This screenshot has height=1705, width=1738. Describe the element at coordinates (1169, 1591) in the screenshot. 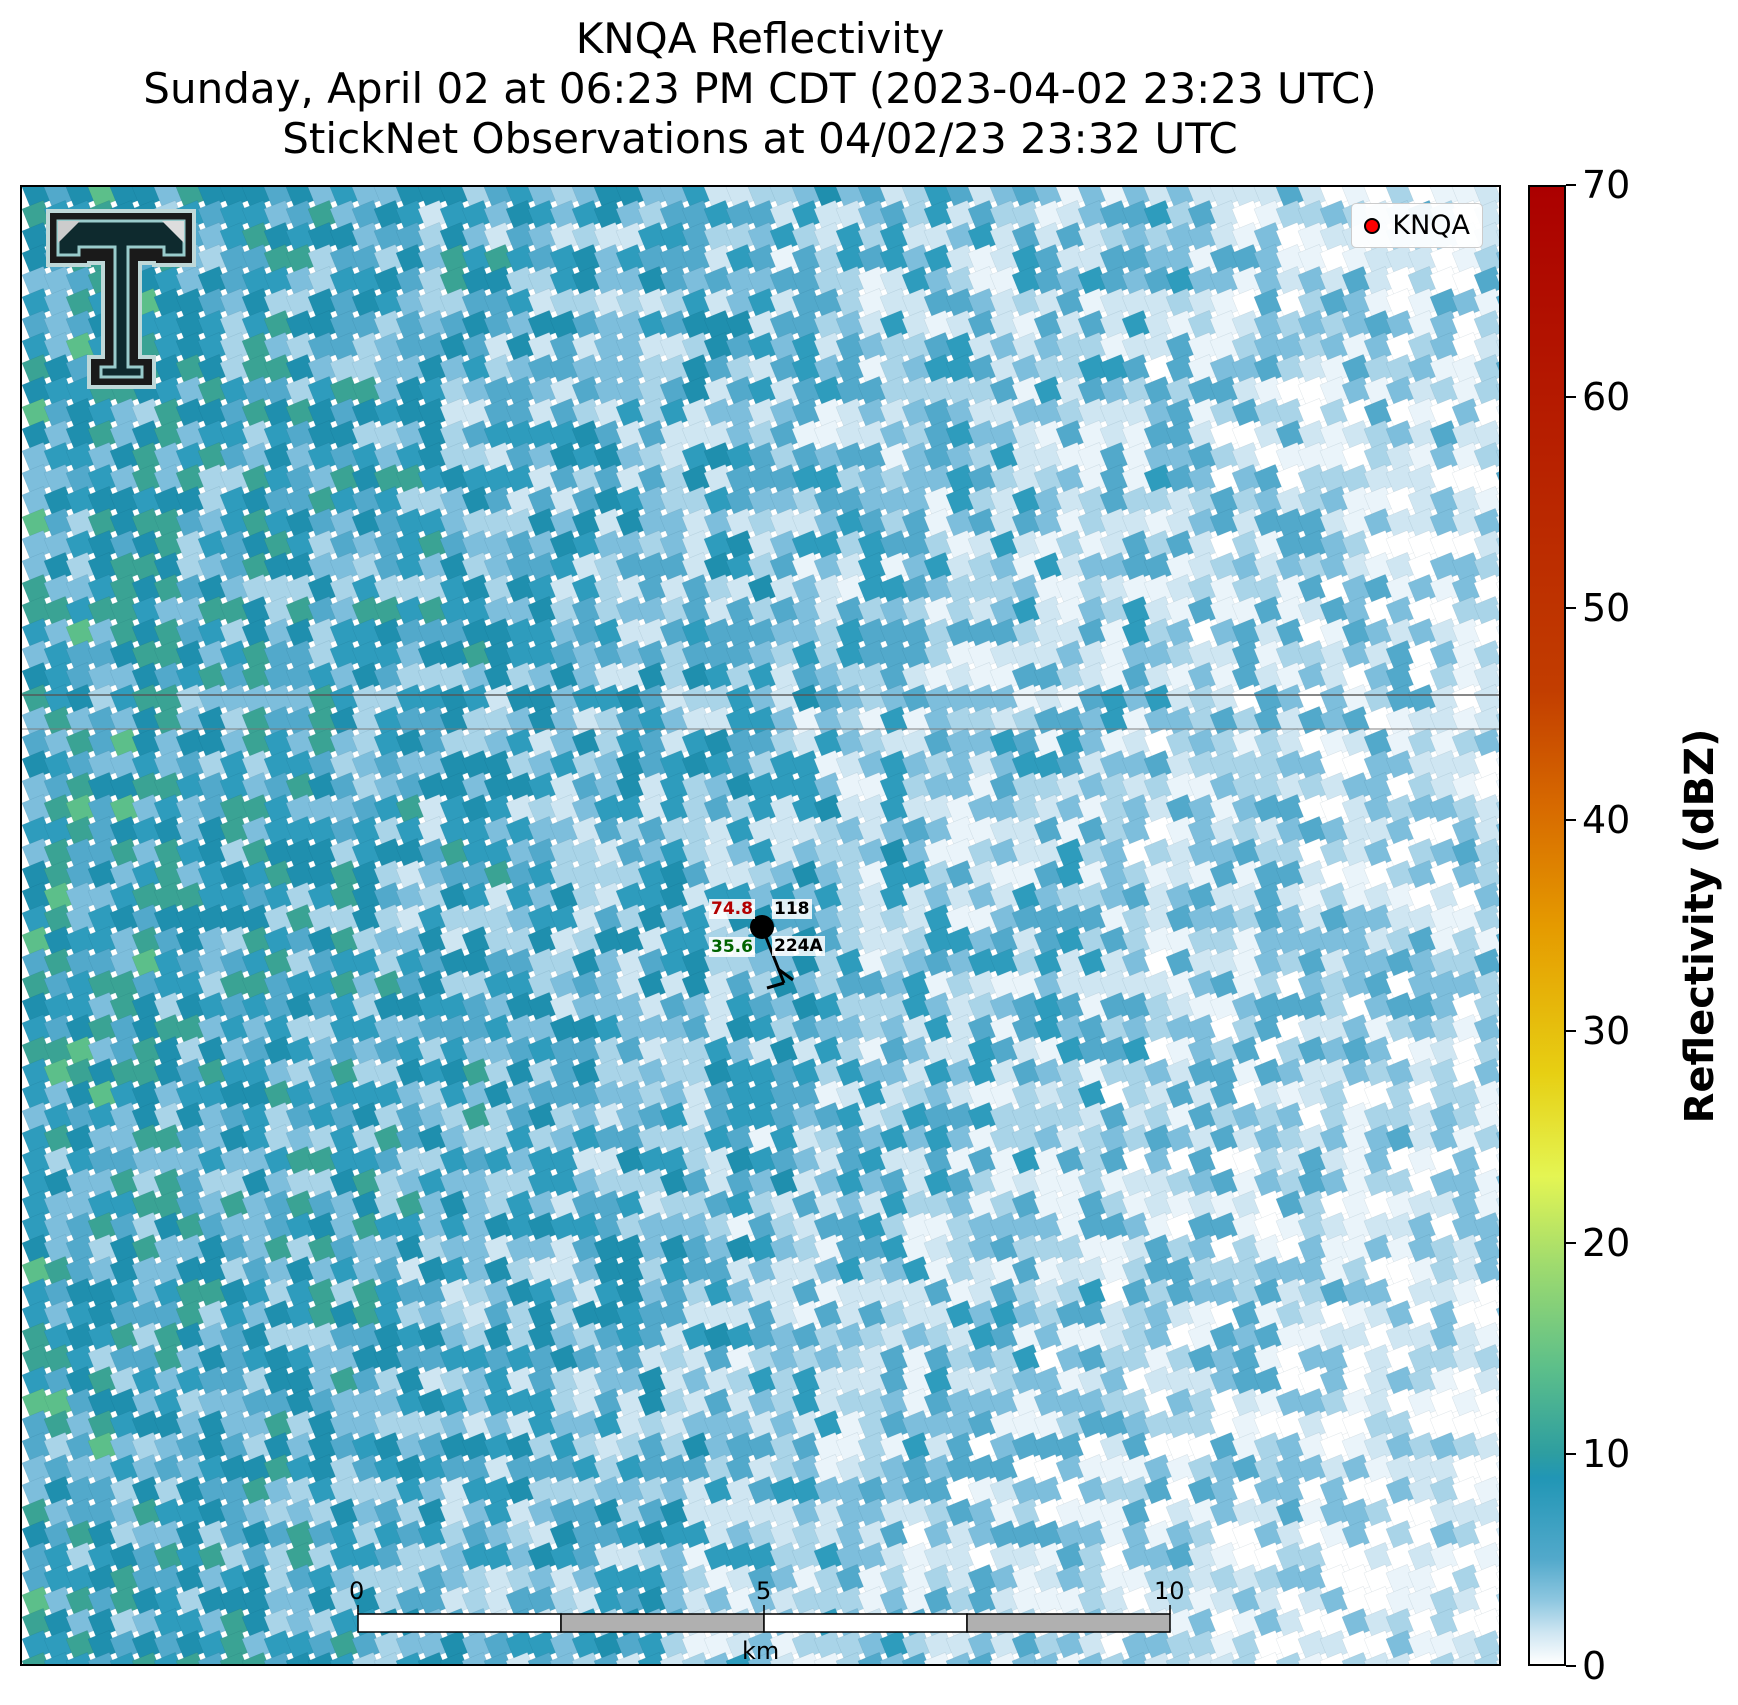

I see `scale-label-10: 10` at that location.